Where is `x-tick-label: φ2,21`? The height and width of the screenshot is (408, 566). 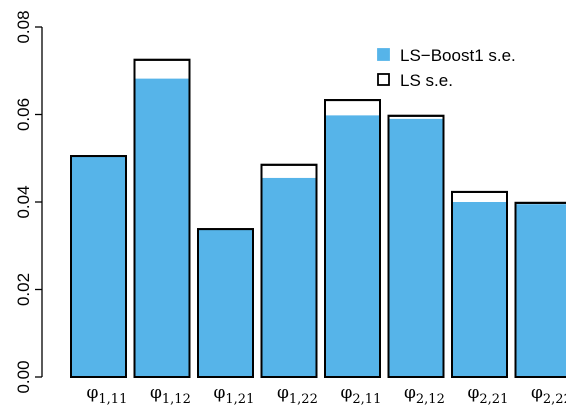 x-tick-label: φ2,21 is located at coordinates (488, 395).